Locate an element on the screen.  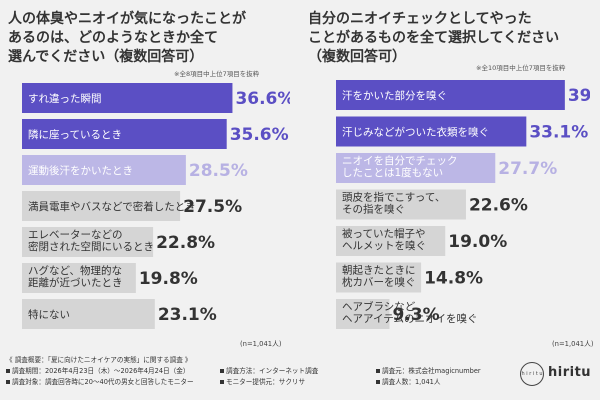
value-label: 22.6% is located at coordinates (498, 206).